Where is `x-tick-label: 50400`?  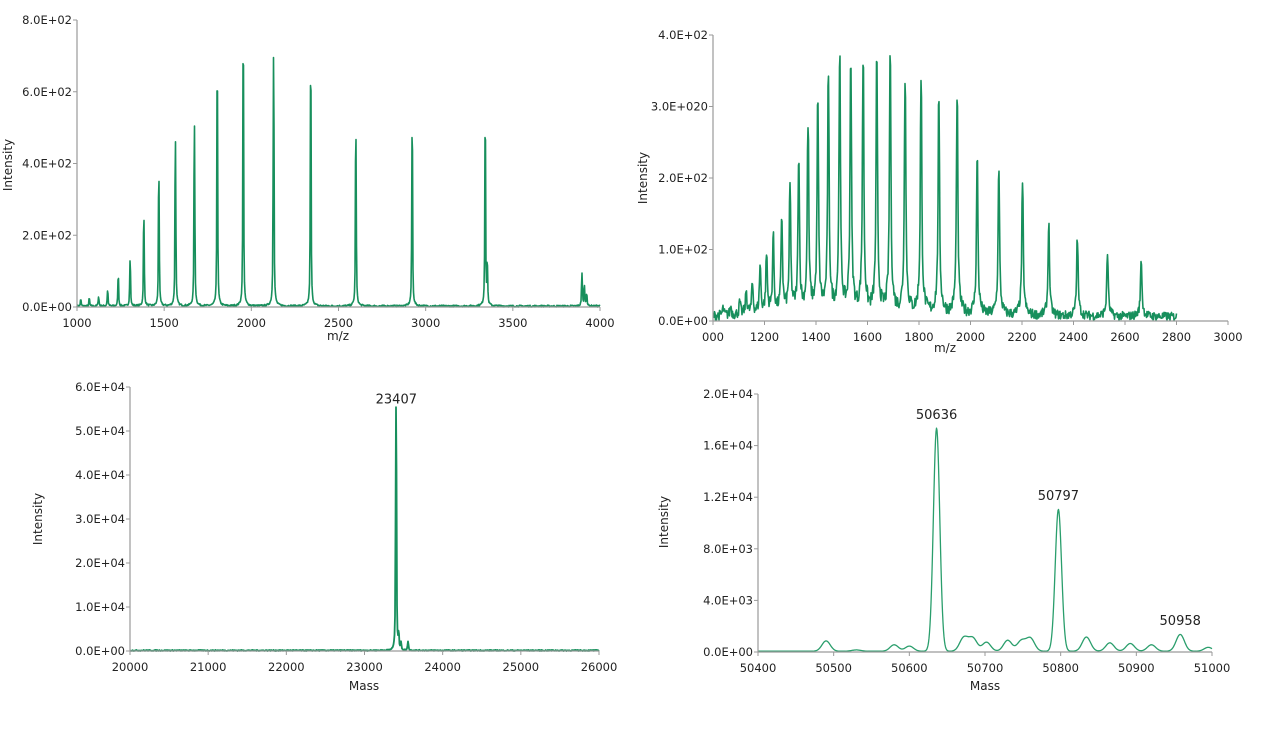 x-tick-label: 50400 is located at coordinates (758, 668).